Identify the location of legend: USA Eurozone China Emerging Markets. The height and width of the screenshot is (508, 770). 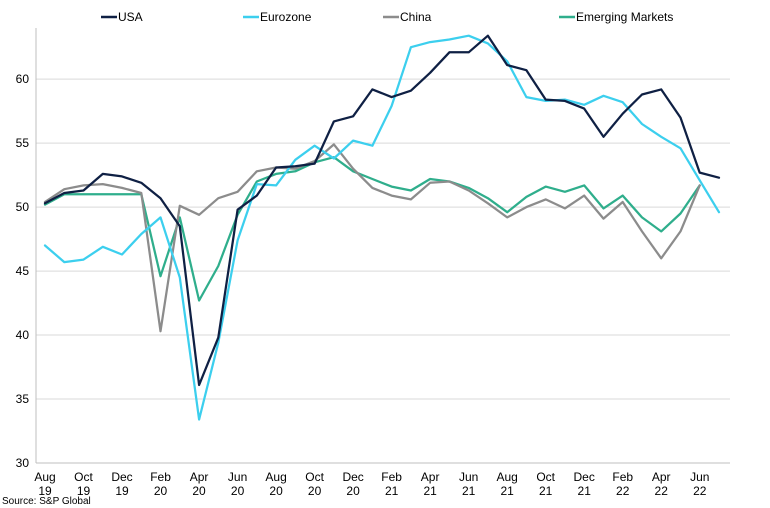
(387, 17).